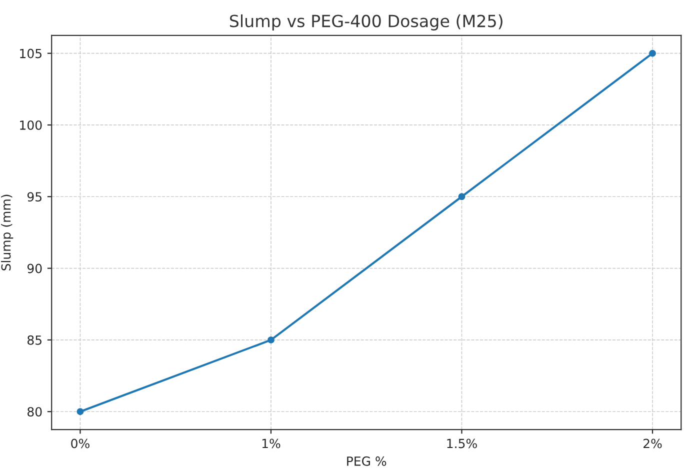  Describe the element at coordinates (7, 232) in the screenshot. I see `y-axis-title: Slump (mm)` at that location.